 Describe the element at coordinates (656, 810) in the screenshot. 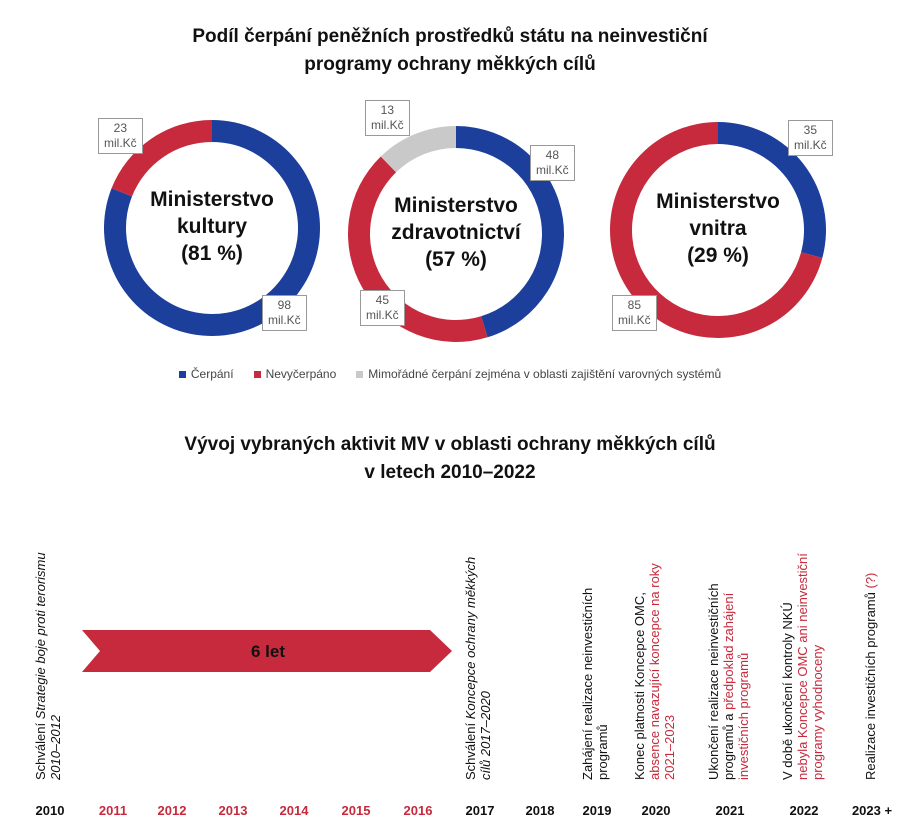

I see `year-label: 2020` at that location.